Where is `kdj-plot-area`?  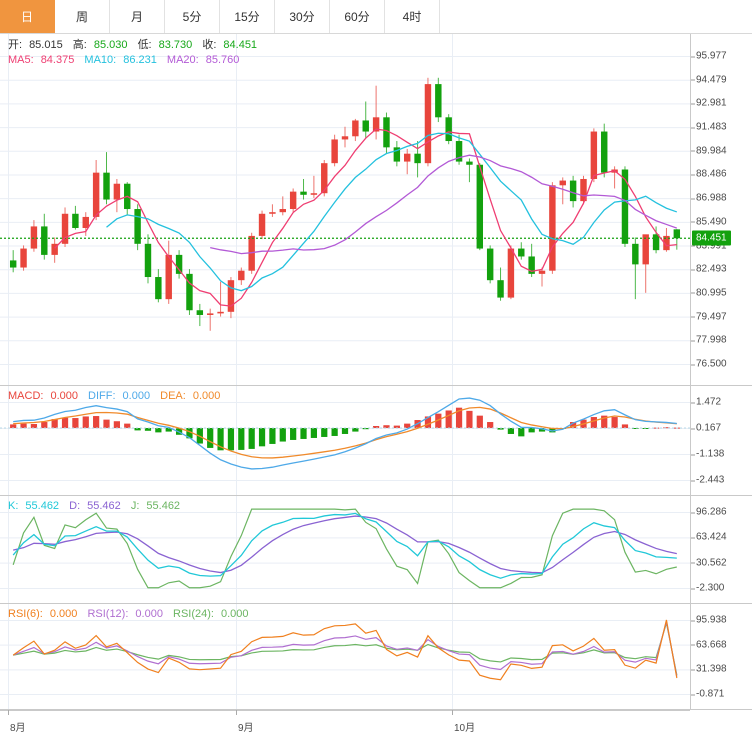 kdj-plot-area is located at coordinates (345, 549).